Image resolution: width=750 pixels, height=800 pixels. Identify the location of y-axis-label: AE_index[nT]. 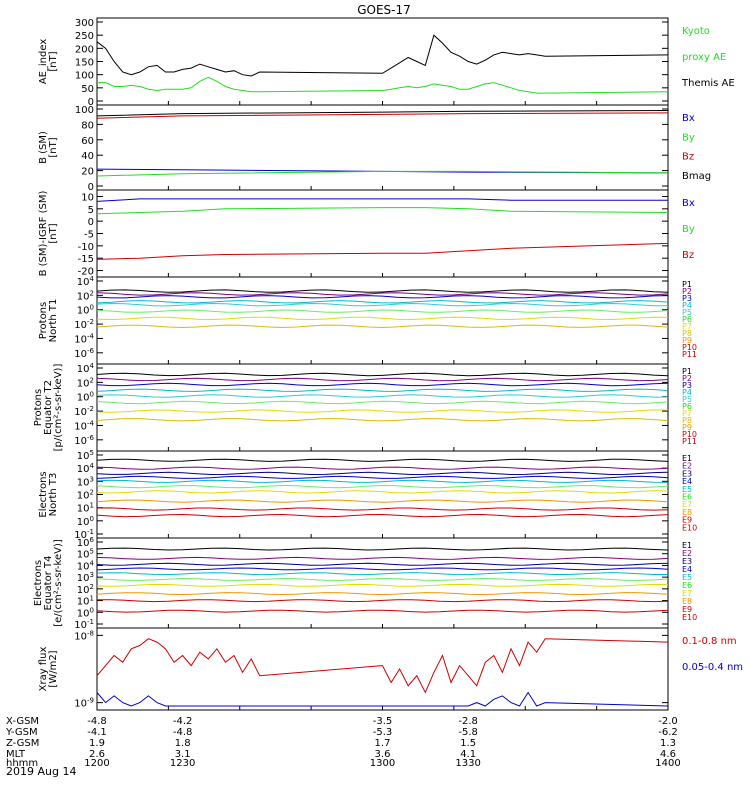
(48, 62).